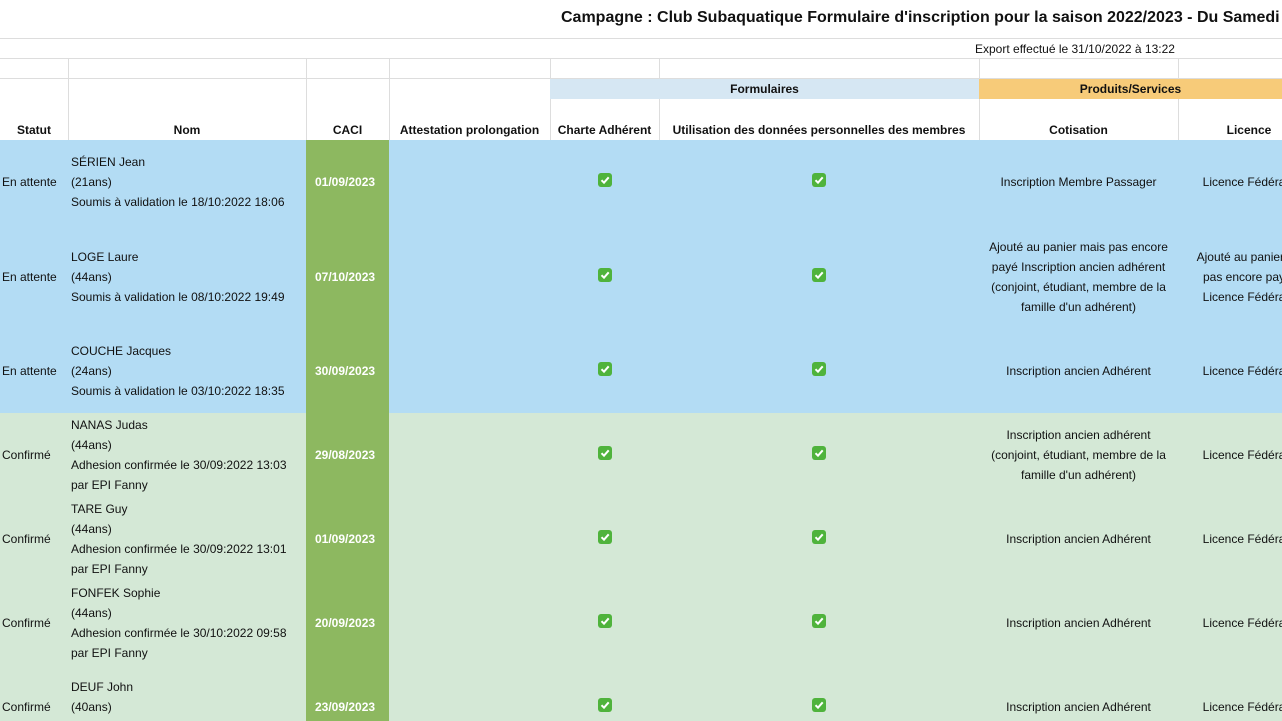 This screenshot has width=1282, height=721. What do you see at coordinates (121, 351) in the screenshot?
I see `name-cell-line: COUCHE Jacques` at bounding box center [121, 351].